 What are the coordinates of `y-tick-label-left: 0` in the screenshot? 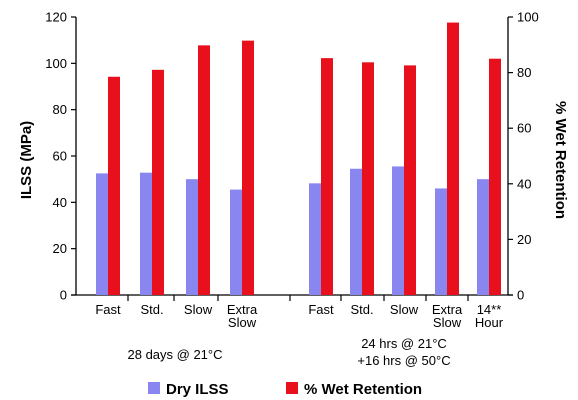 It's located at (63, 295).